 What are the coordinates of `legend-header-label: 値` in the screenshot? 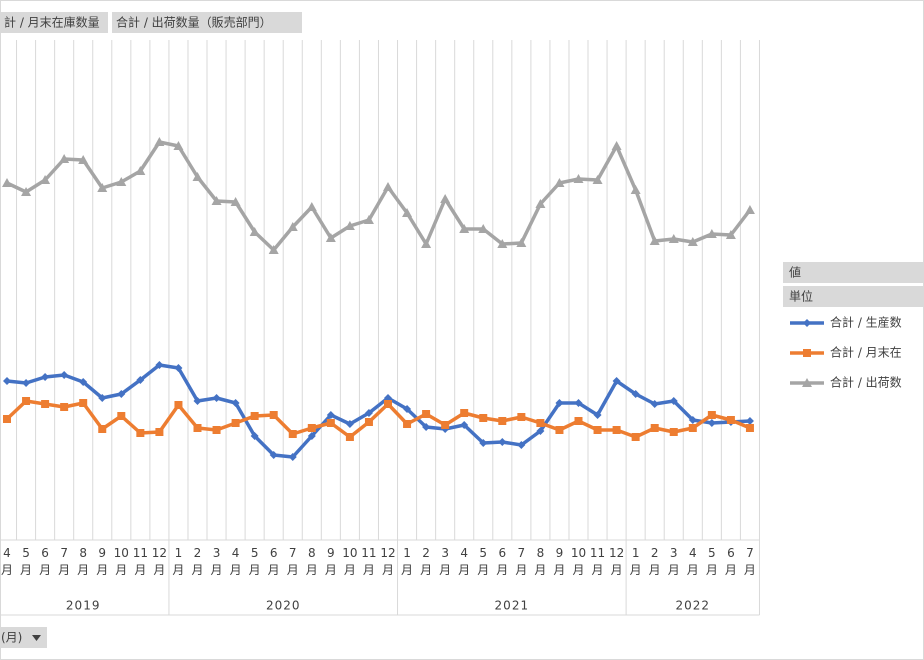 It's located at (795, 272).